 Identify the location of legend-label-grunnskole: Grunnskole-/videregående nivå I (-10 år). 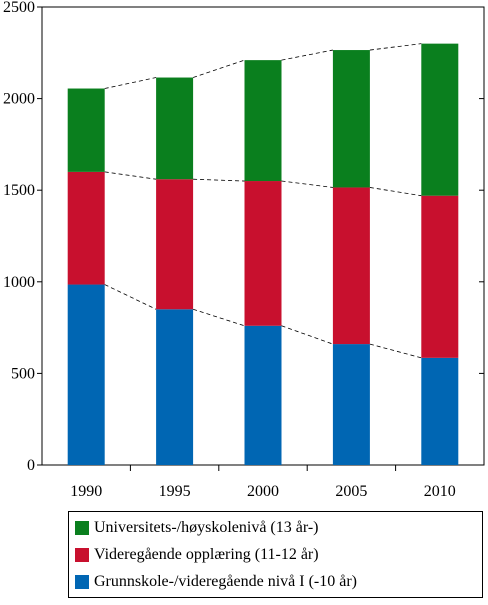
(225, 581).